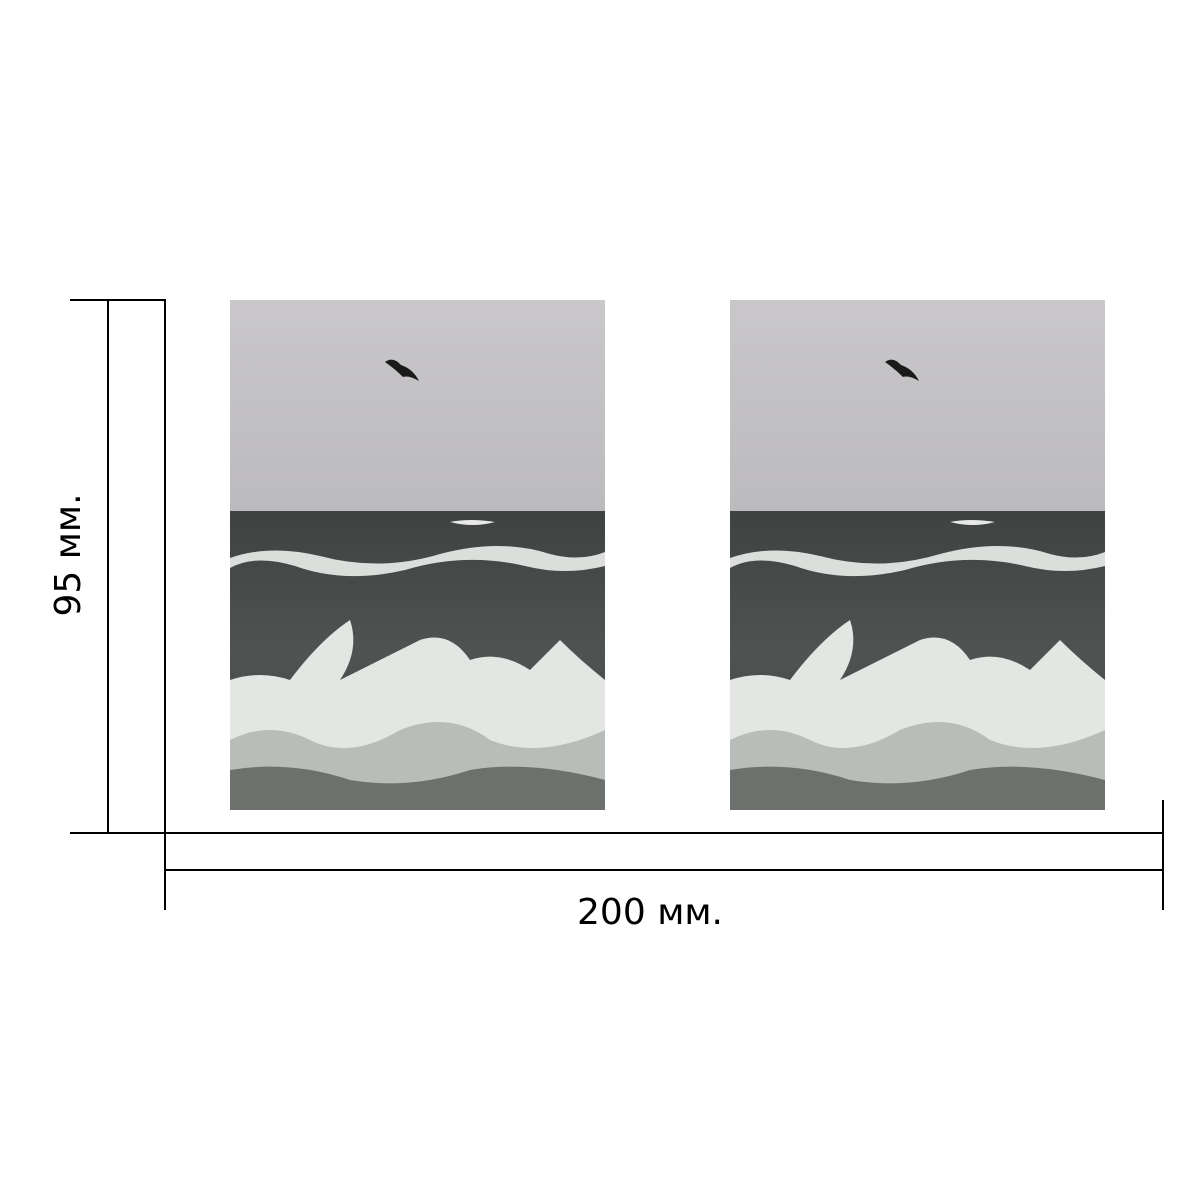 This screenshot has height=1200, width=1200. Describe the element at coordinates (107, 566) in the screenshot. I see `height-dimension: 95 мм.` at that location.